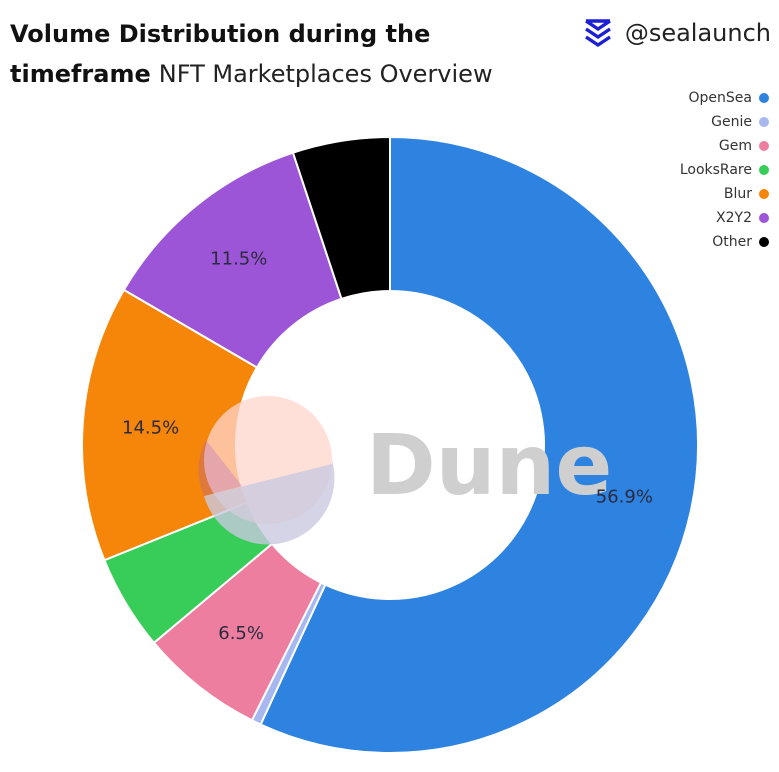 The width and height of the screenshot is (779, 772). What do you see at coordinates (735, 146) in the screenshot?
I see `legend-label: Gem` at bounding box center [735, 146].